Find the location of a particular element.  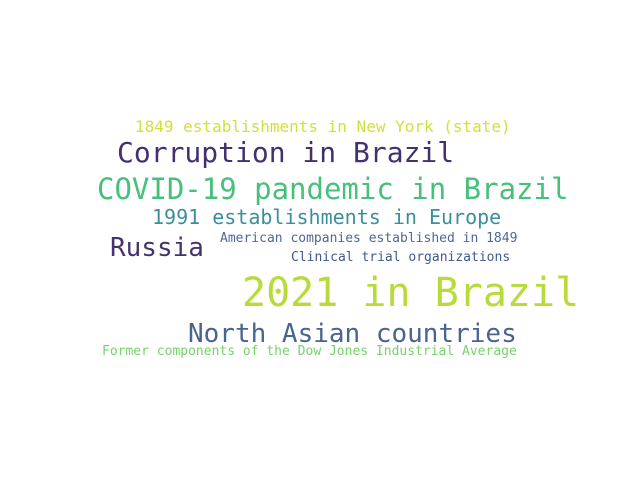

word-1849-establishments-new-york: 1849 establishments in New York (state) is located at coordinates (323, 126).